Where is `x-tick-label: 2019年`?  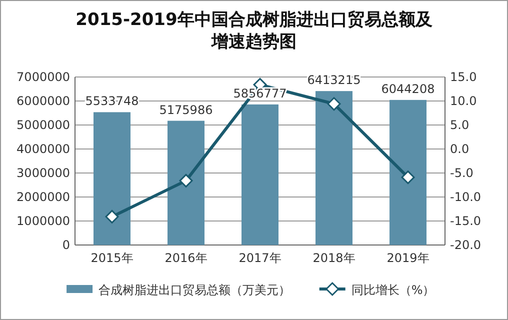 x-tick-label: 2019年 is located at coordinates (408, 258).